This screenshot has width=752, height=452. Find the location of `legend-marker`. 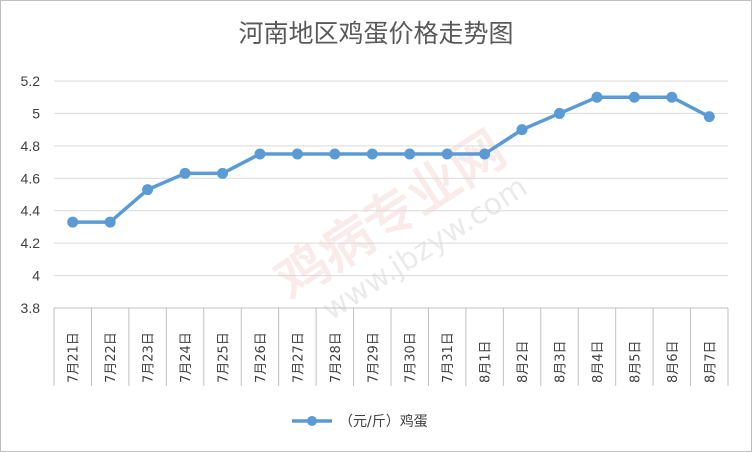

legend-marker is located at coordinates (312, 421).